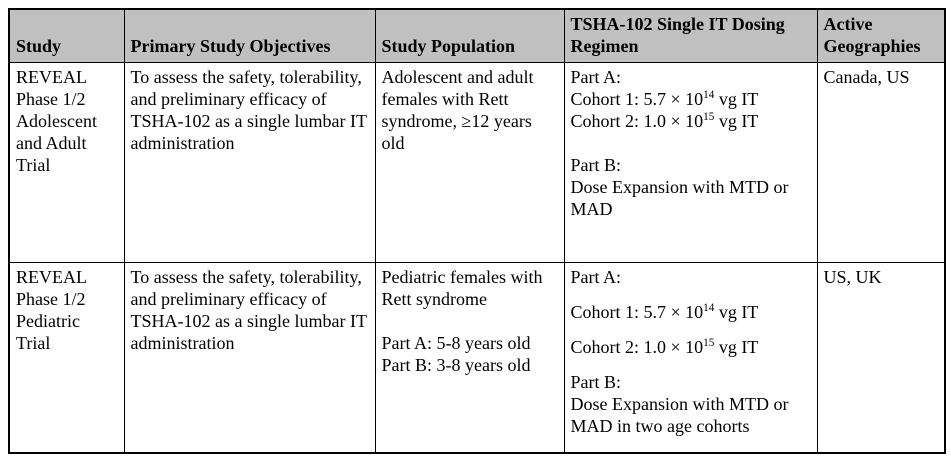 The height and width of the screenshot is (462, 951). Describe the element at coordinates (881, 358) in the screenshot. I see `cell-geographies: US, UK` at that location.